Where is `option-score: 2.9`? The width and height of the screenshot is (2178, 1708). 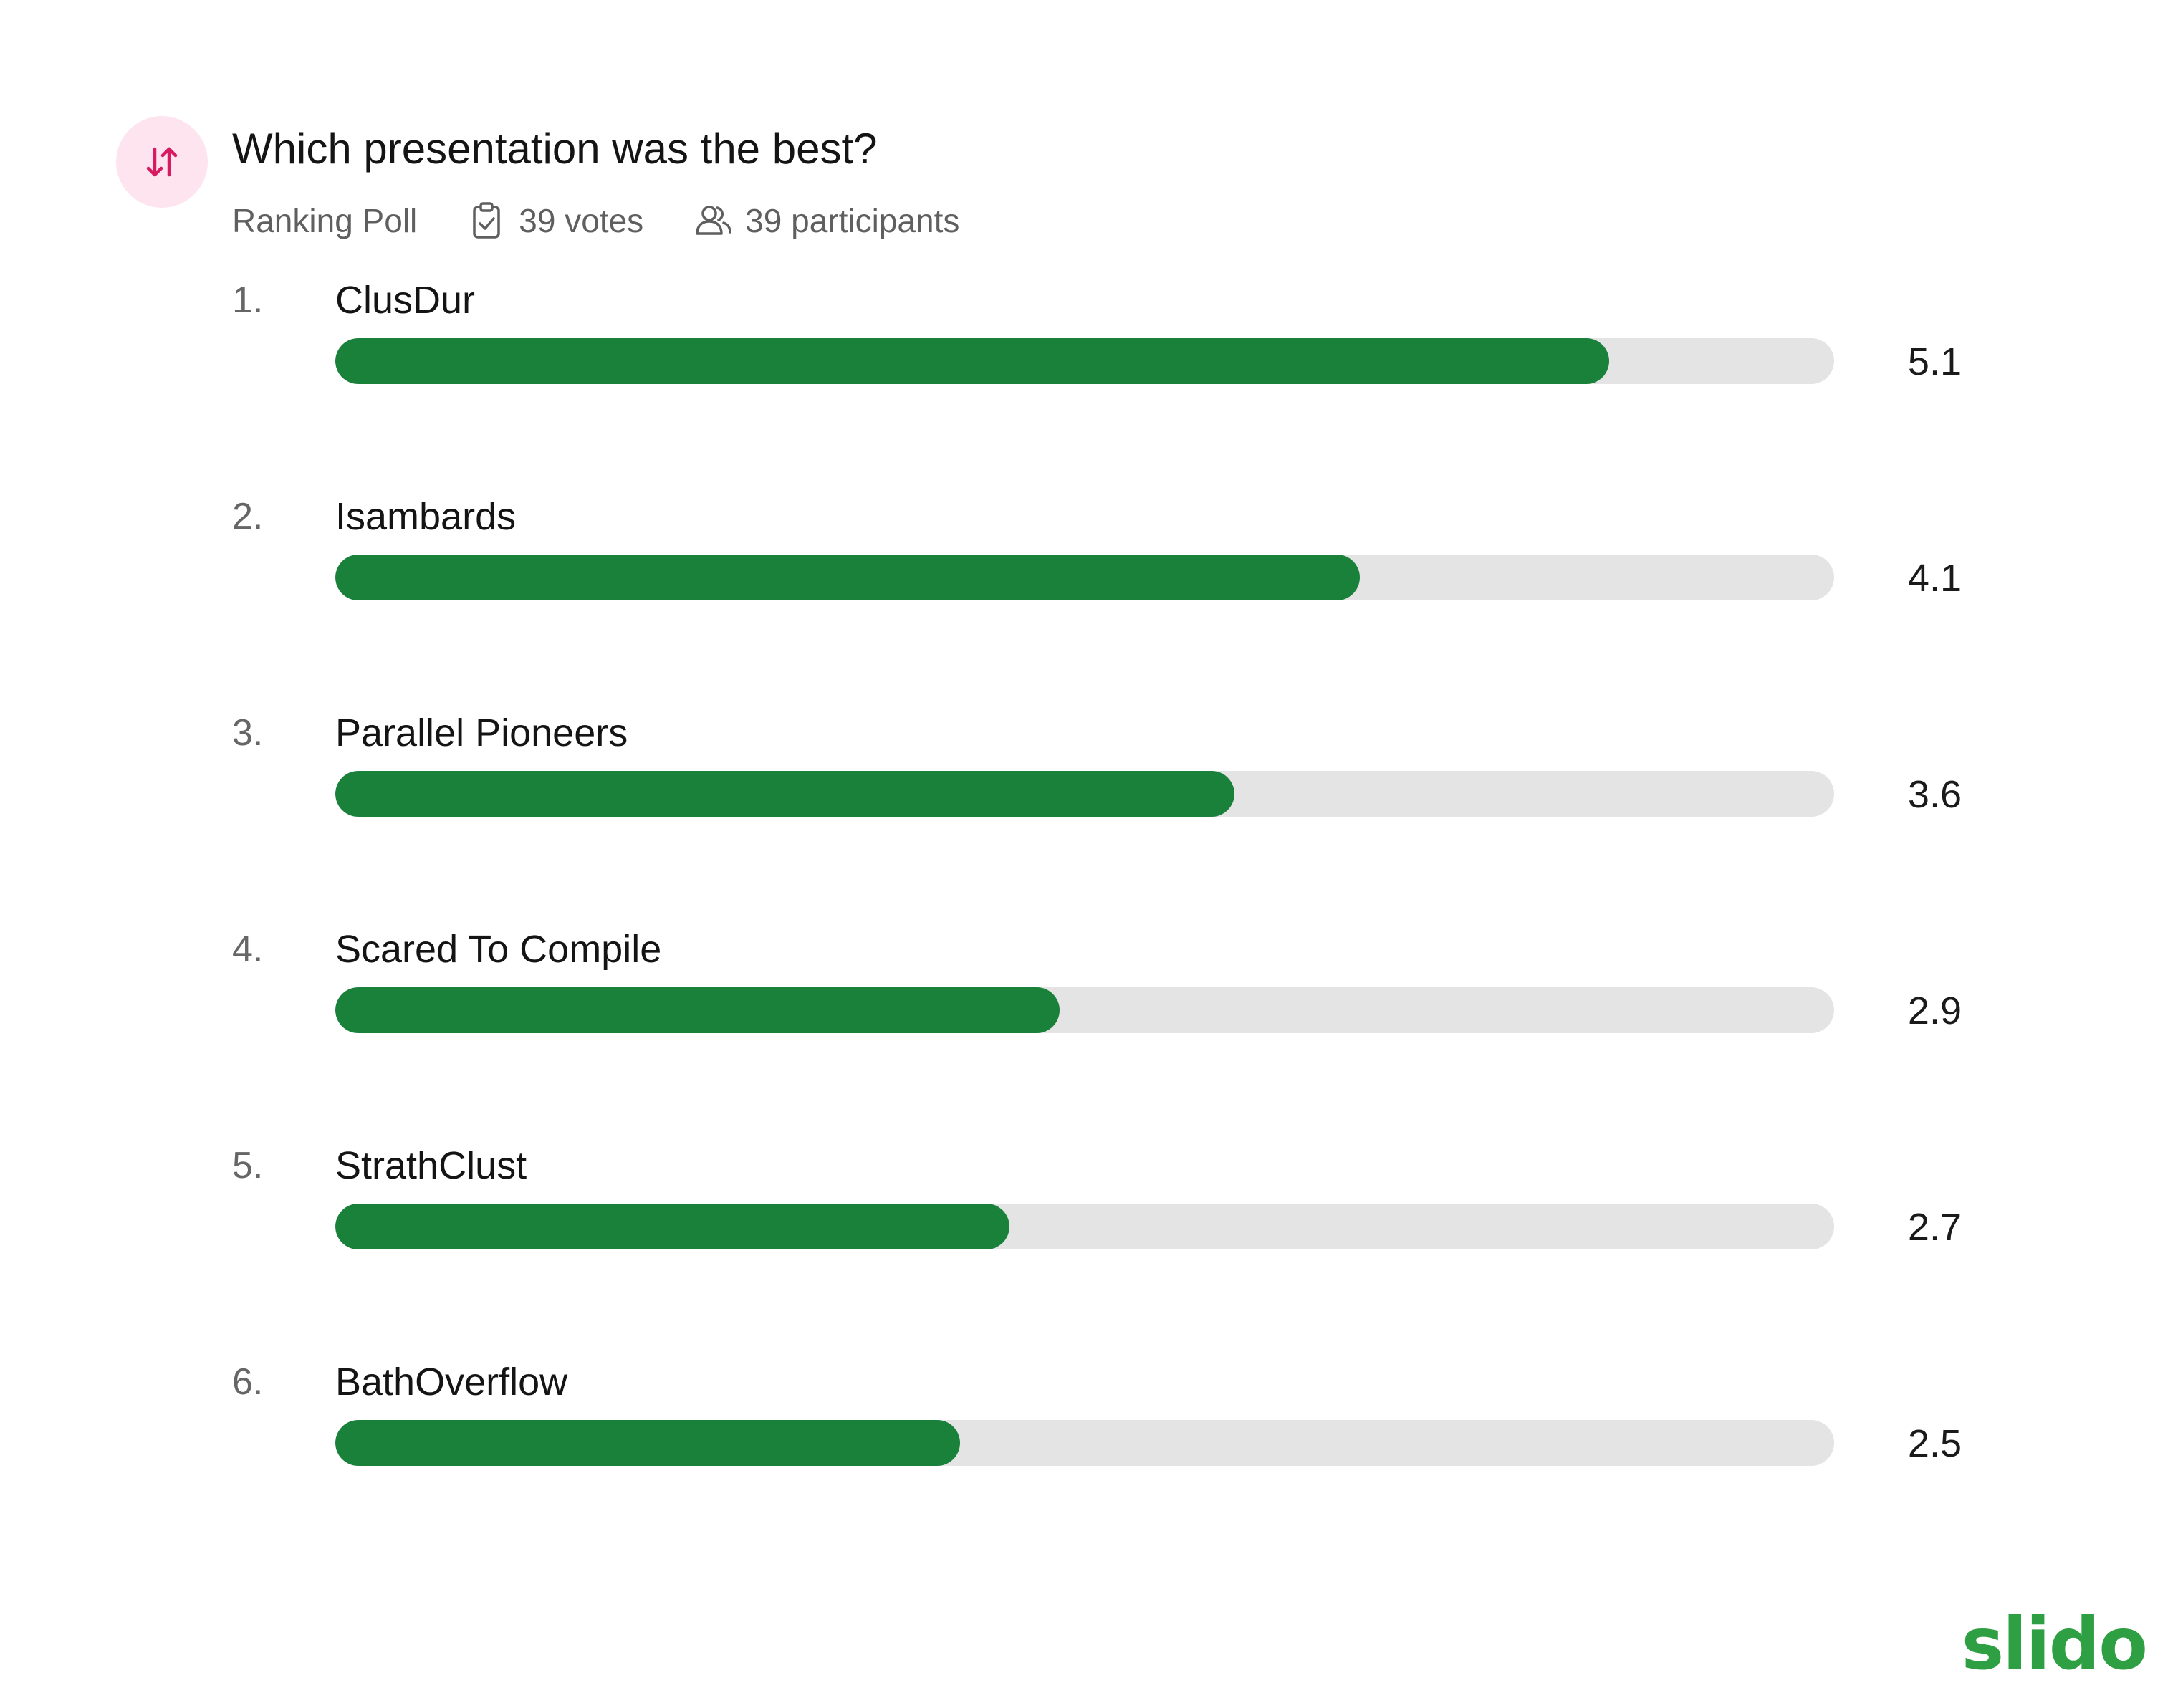
option-score: 2.9 is located at coordinates (1934, 1011).